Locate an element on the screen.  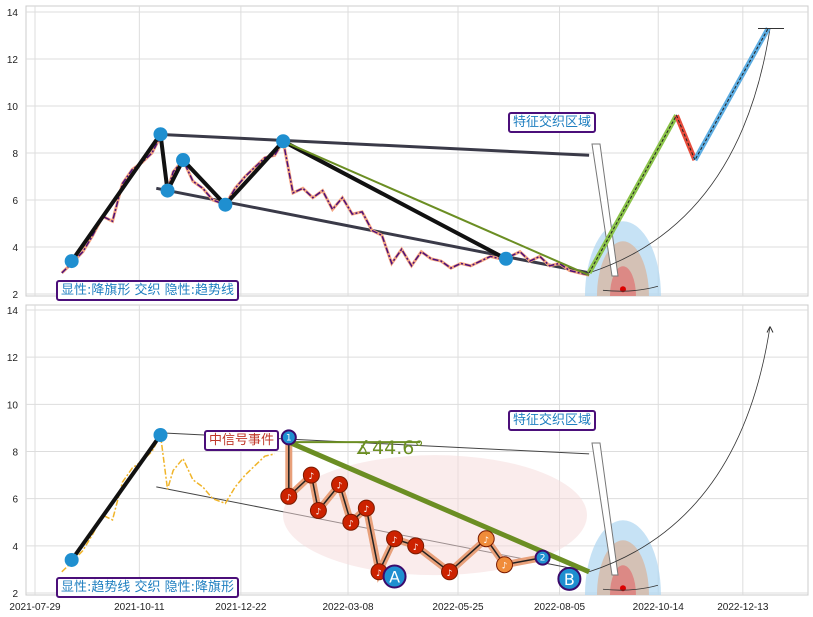
marker-B is located at coordinates (569, 578).